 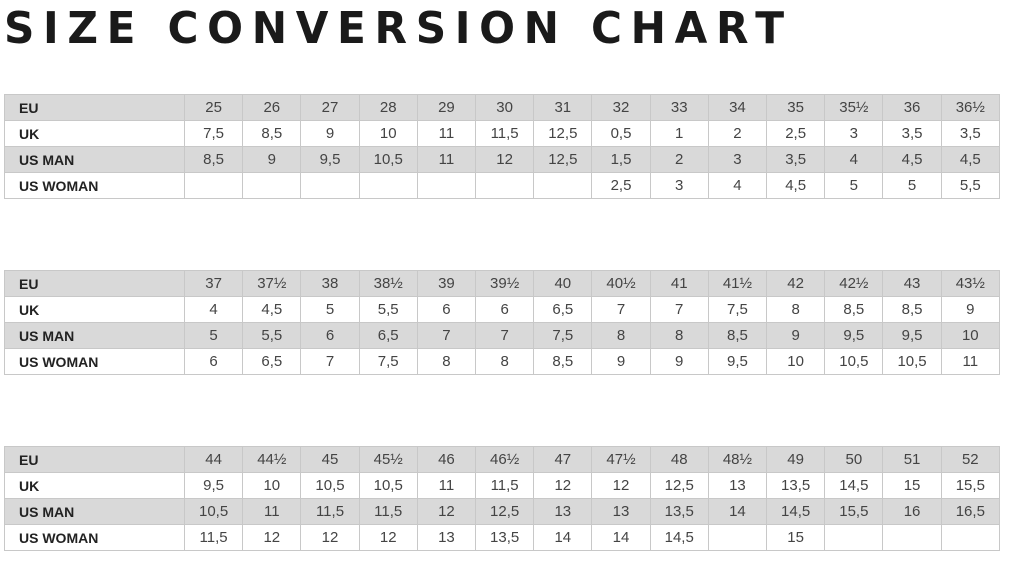 What do you see at coordinates (563, 283) in the screenshot?
I see `table-cell: 40` at bounding box center [563, 283].